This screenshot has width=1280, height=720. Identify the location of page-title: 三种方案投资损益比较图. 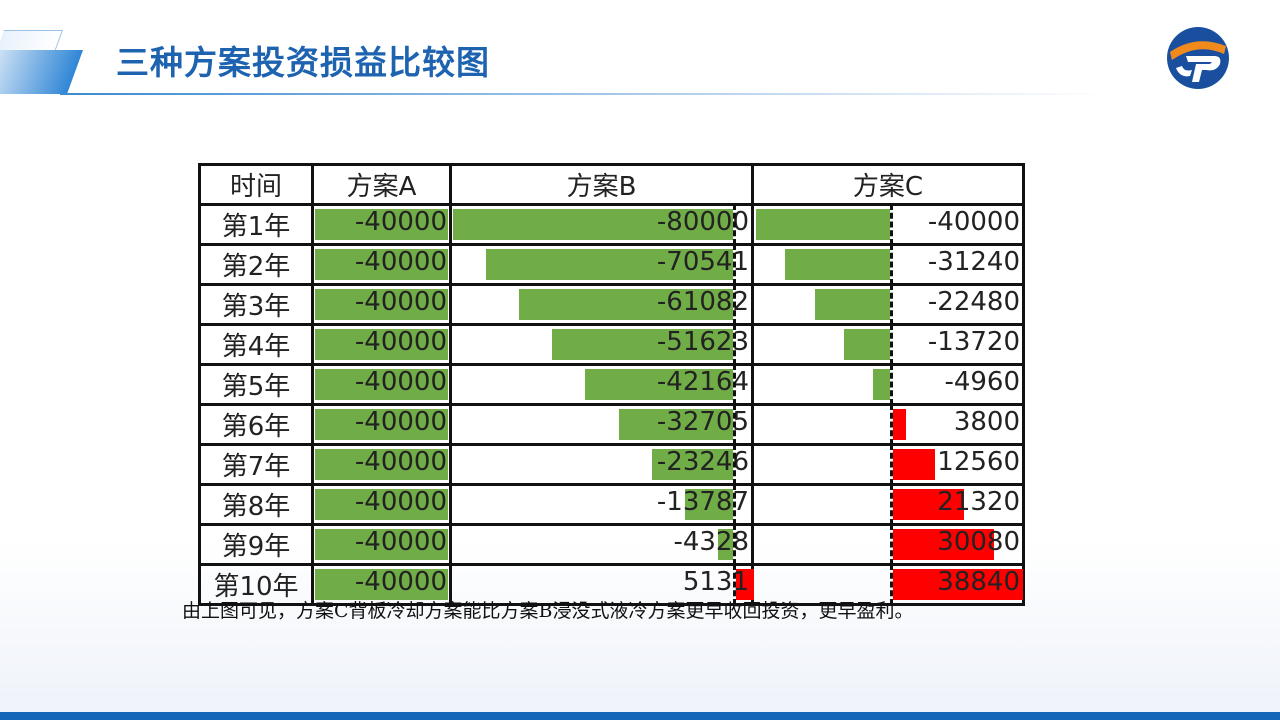
(303, 62).